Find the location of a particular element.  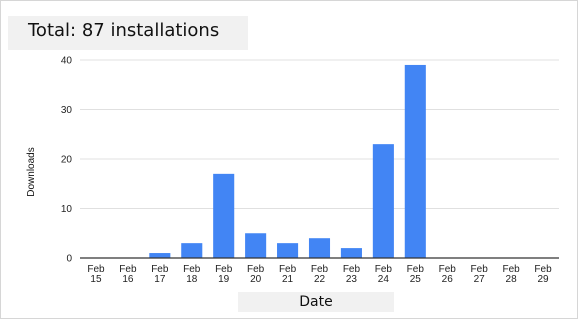

x-tick-label-day: 17 is located at coordinates (160, 279).